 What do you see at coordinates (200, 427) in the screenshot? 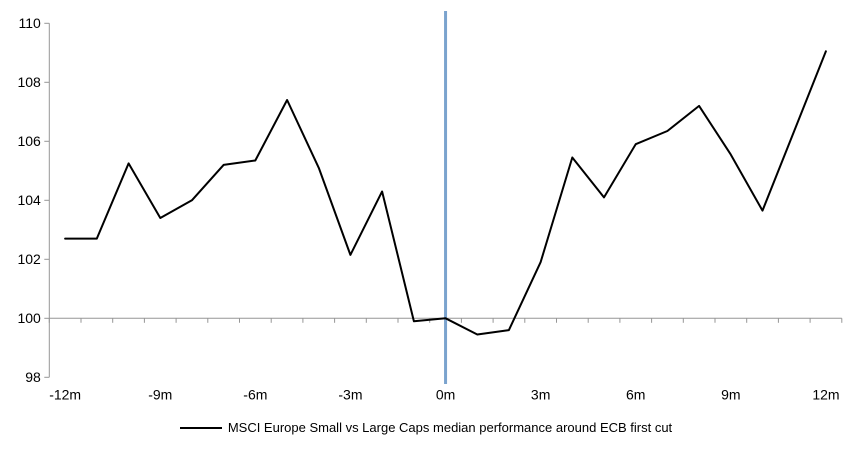
I see `legend-line-swatch` at bounding box center [200, 427].